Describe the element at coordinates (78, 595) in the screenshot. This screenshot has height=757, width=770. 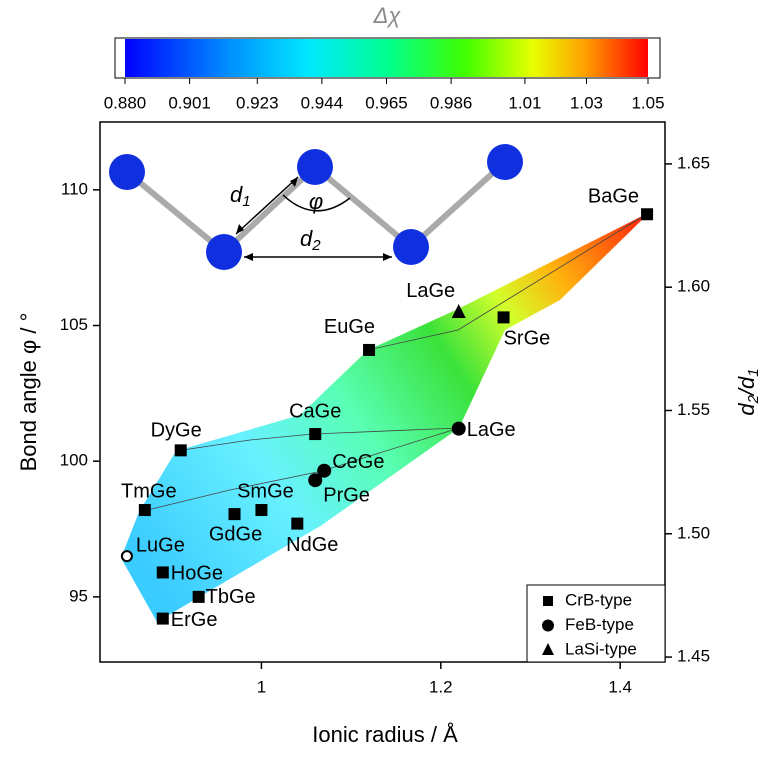
I see `y-tick-label: 95` at that location.